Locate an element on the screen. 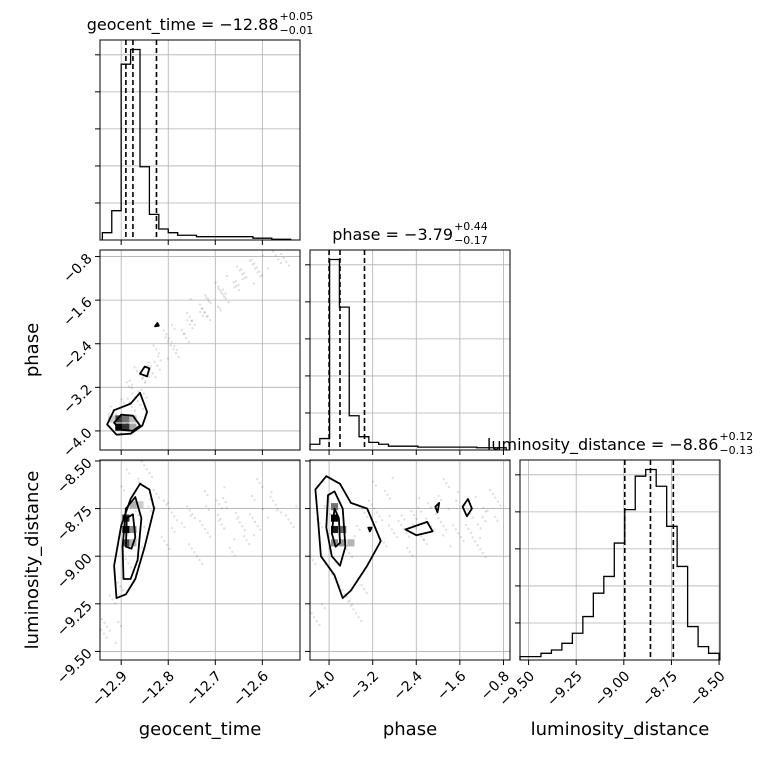  y-tick-label: −8.50 is located at coordinates (75, 476).